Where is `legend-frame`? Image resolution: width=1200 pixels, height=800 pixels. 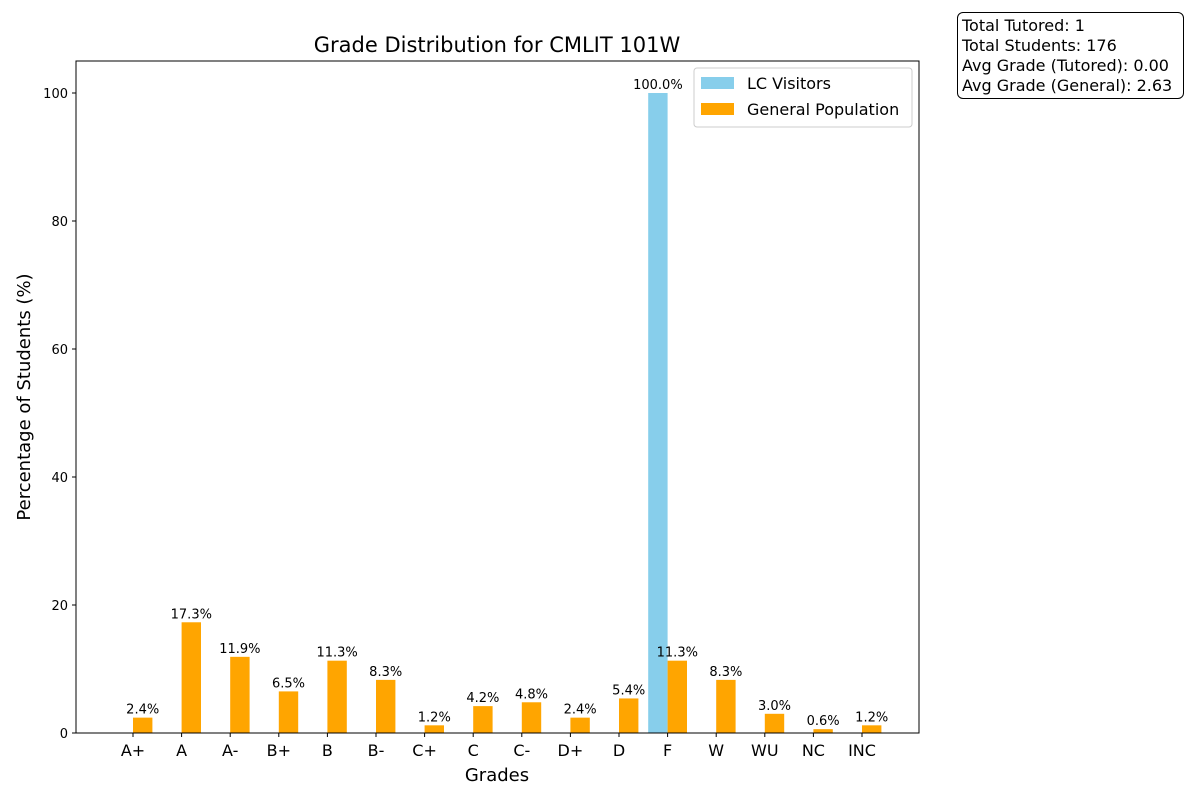
legend-frame is located at coordinates (803, 97).